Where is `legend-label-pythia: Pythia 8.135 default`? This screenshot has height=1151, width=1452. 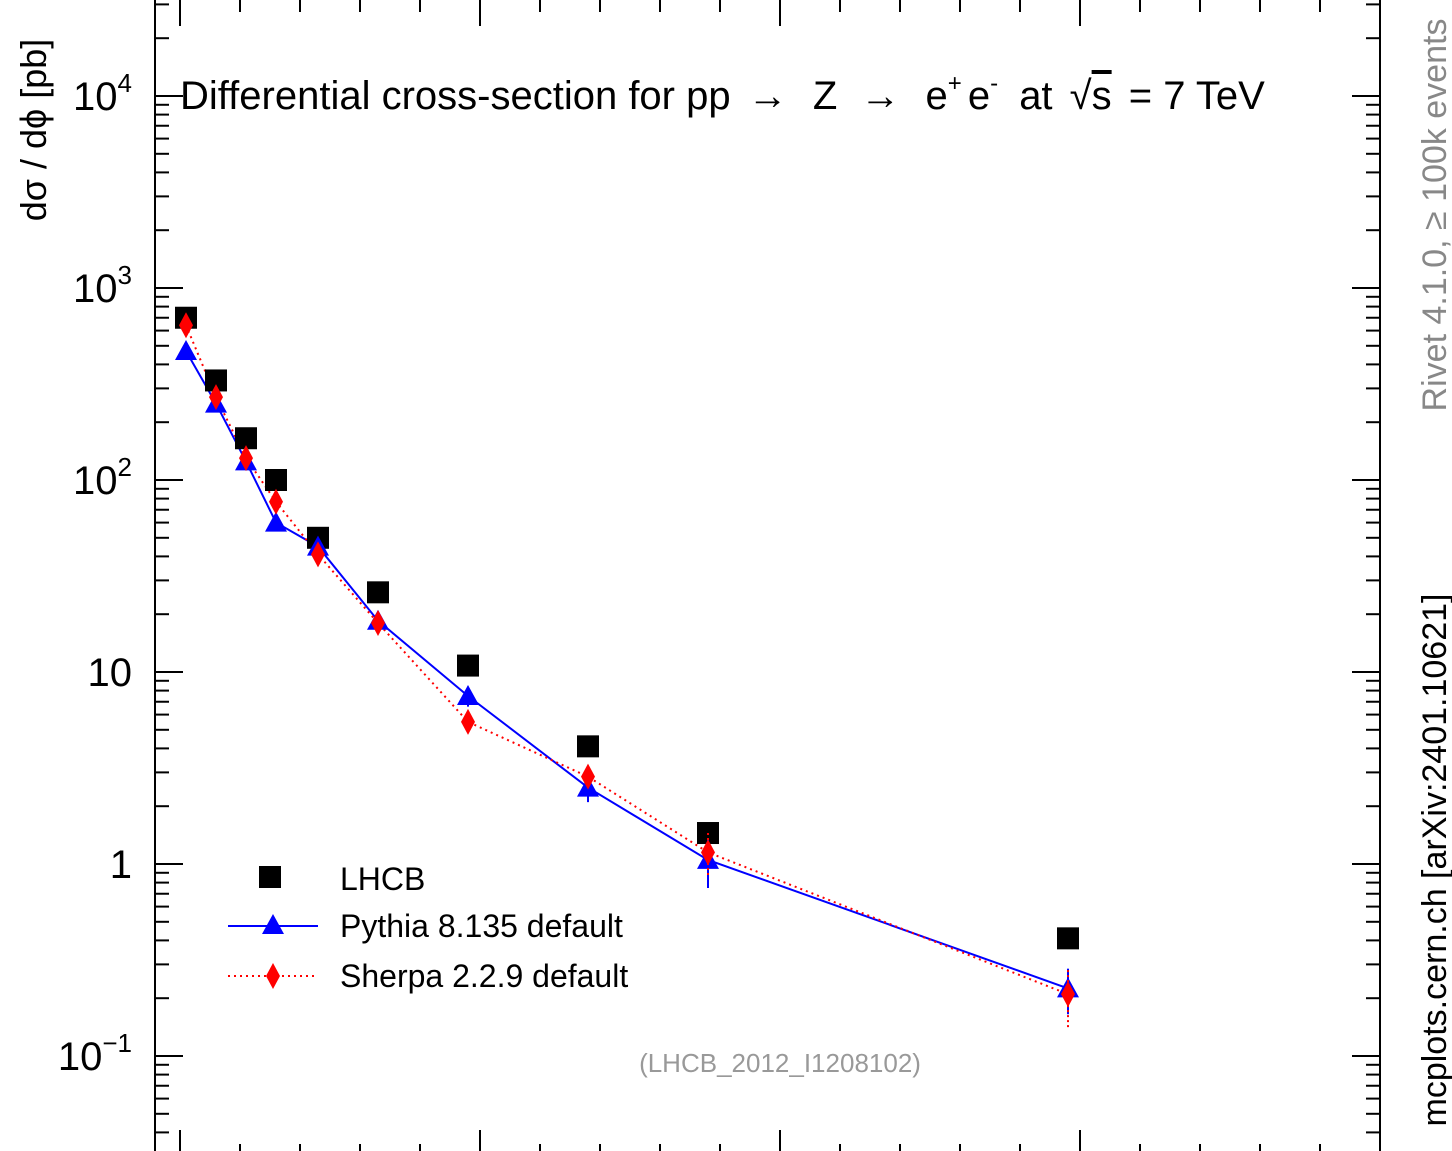 legend-label-pythia: Pythia 8.135 default is located at coordinates (481, 926).